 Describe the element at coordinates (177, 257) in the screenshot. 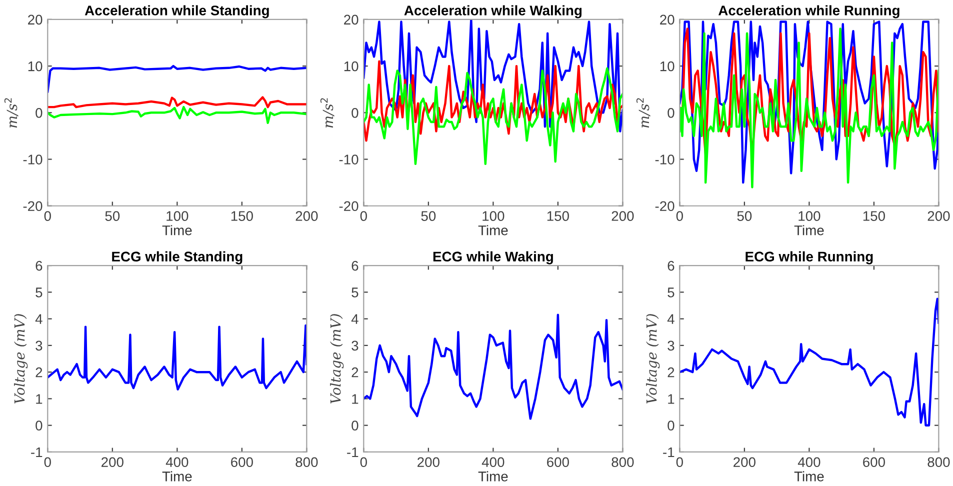

I see `chart-title: ECG while Standing` at that location.